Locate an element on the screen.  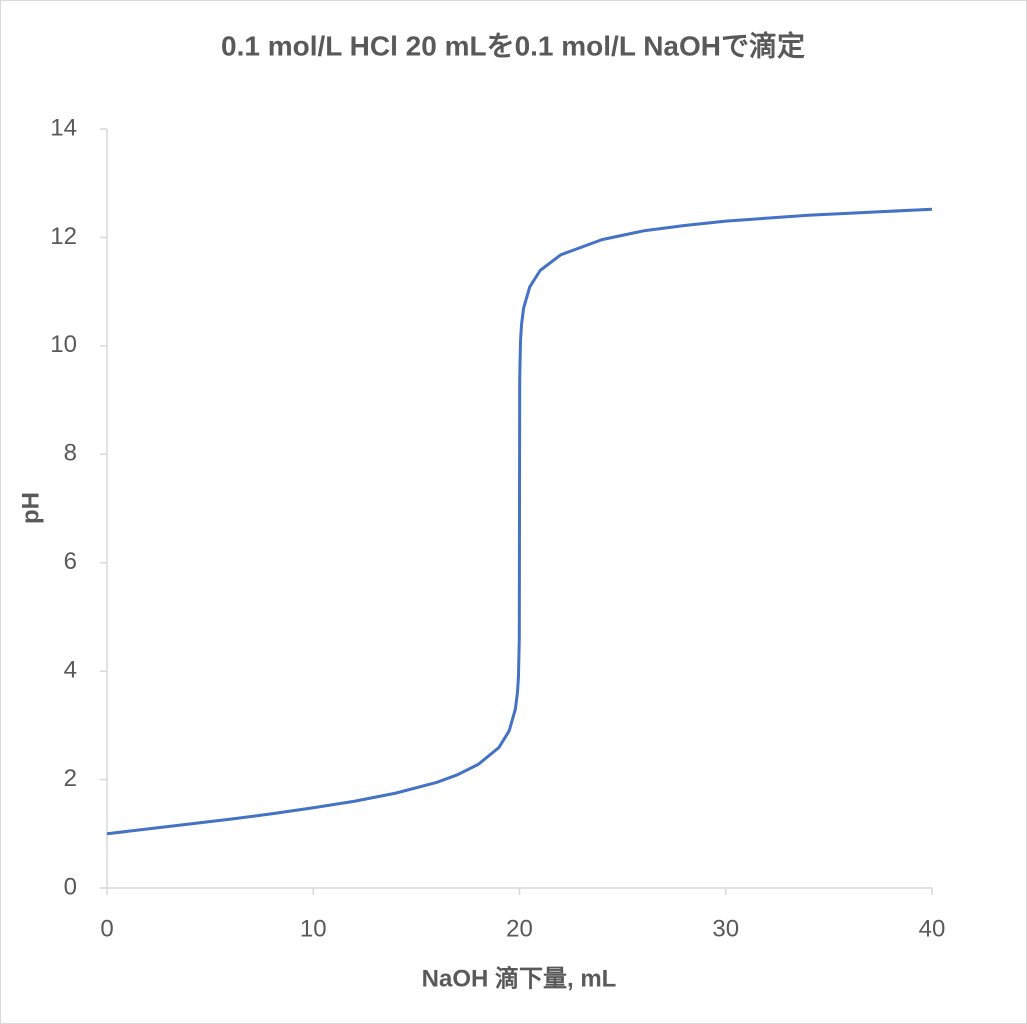
y-tick-label: 8 is located at coordinates (70, 453).